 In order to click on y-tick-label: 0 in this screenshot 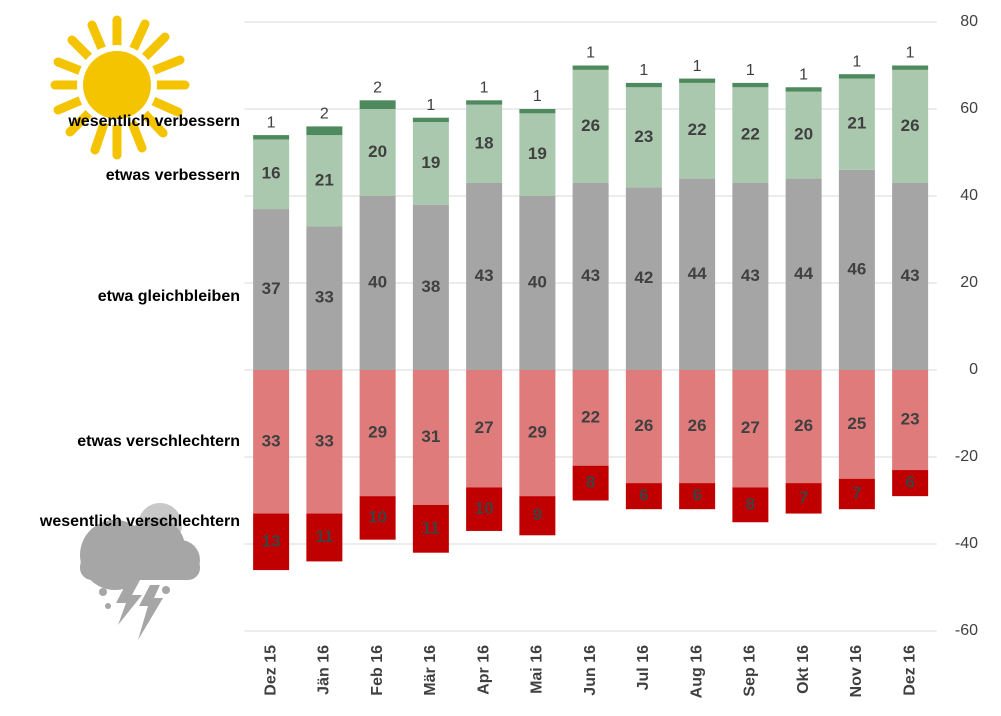, I will do `click(973, 369)`.